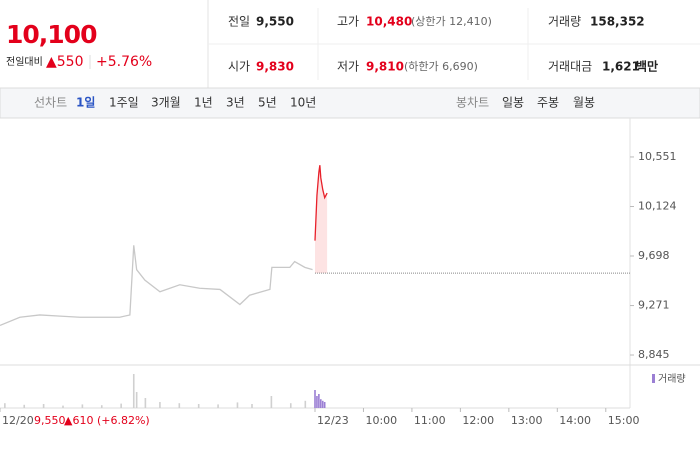 This screenshot has width=700, height=450. I want to click on x-tick-label: 13:00, so click(527, 420).